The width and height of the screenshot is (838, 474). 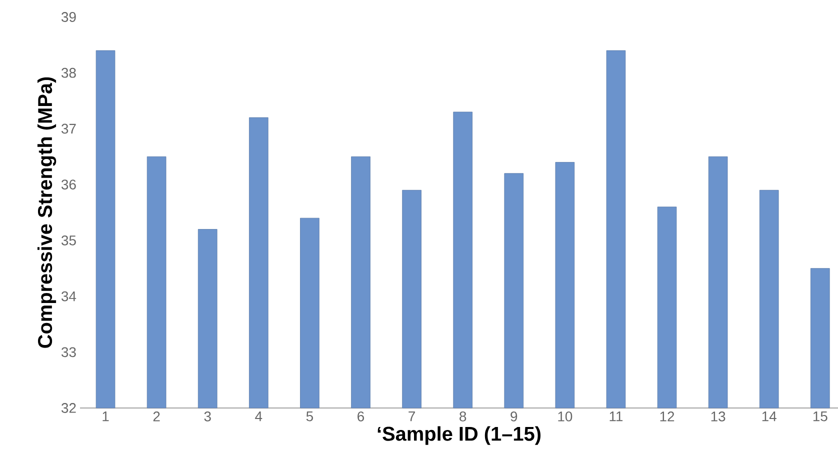 What do you see at coordinates (667, 417) in the screenshot?
I see `x-tick-label: 12` at bounding box center [667, 417].